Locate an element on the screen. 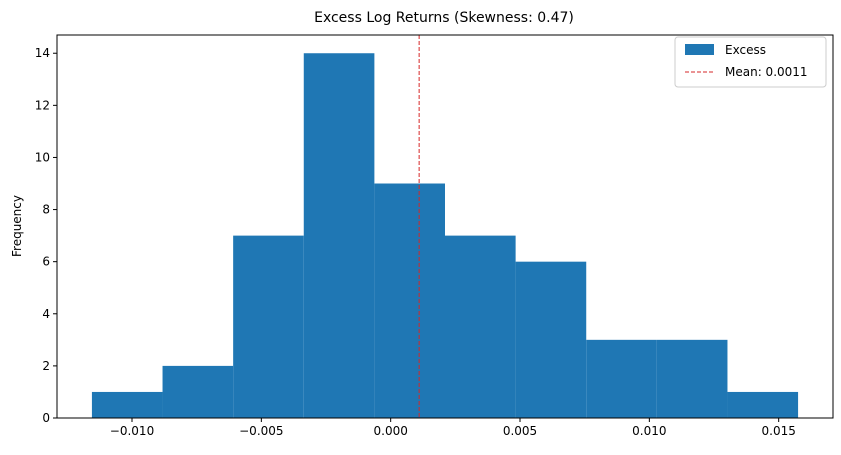  x-tick-label: −0.005 is located at coordinates (261, 431).